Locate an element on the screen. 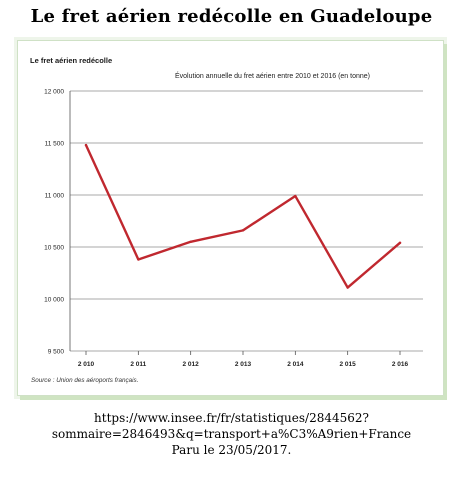 The height and width of the screenshot is (478, 463). page-title: Le fret aérien redécolle en Guadeloupe is located at coordinates (231, 16).